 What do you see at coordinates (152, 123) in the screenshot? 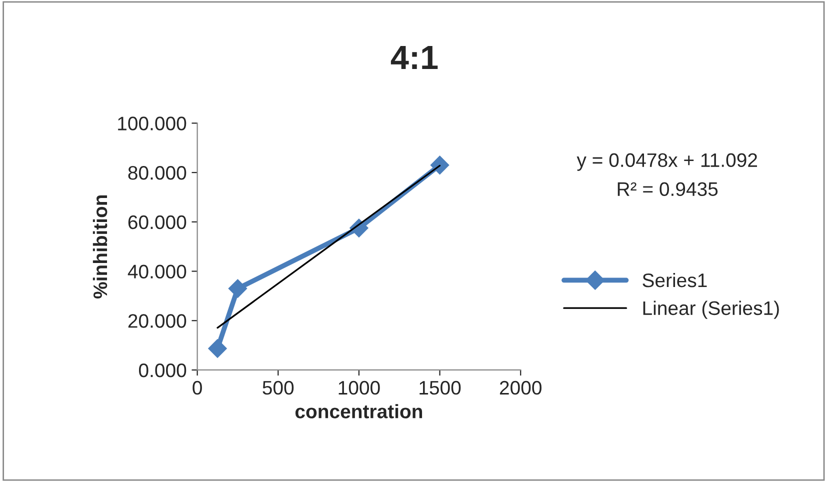
I see `y-tick-label: 100.000` at bounding box center [152, 123].